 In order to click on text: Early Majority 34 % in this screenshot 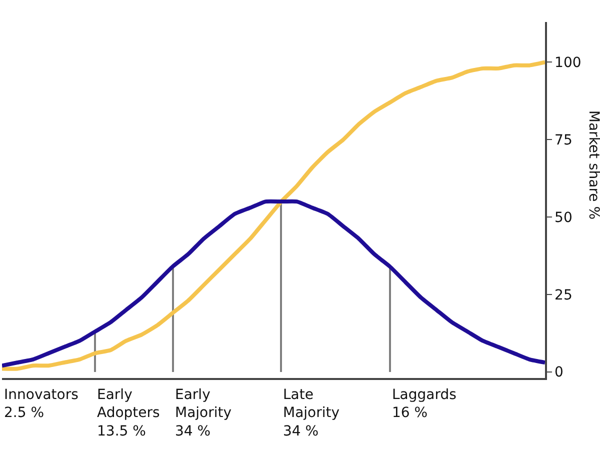, I will do `click(203, 413)`.